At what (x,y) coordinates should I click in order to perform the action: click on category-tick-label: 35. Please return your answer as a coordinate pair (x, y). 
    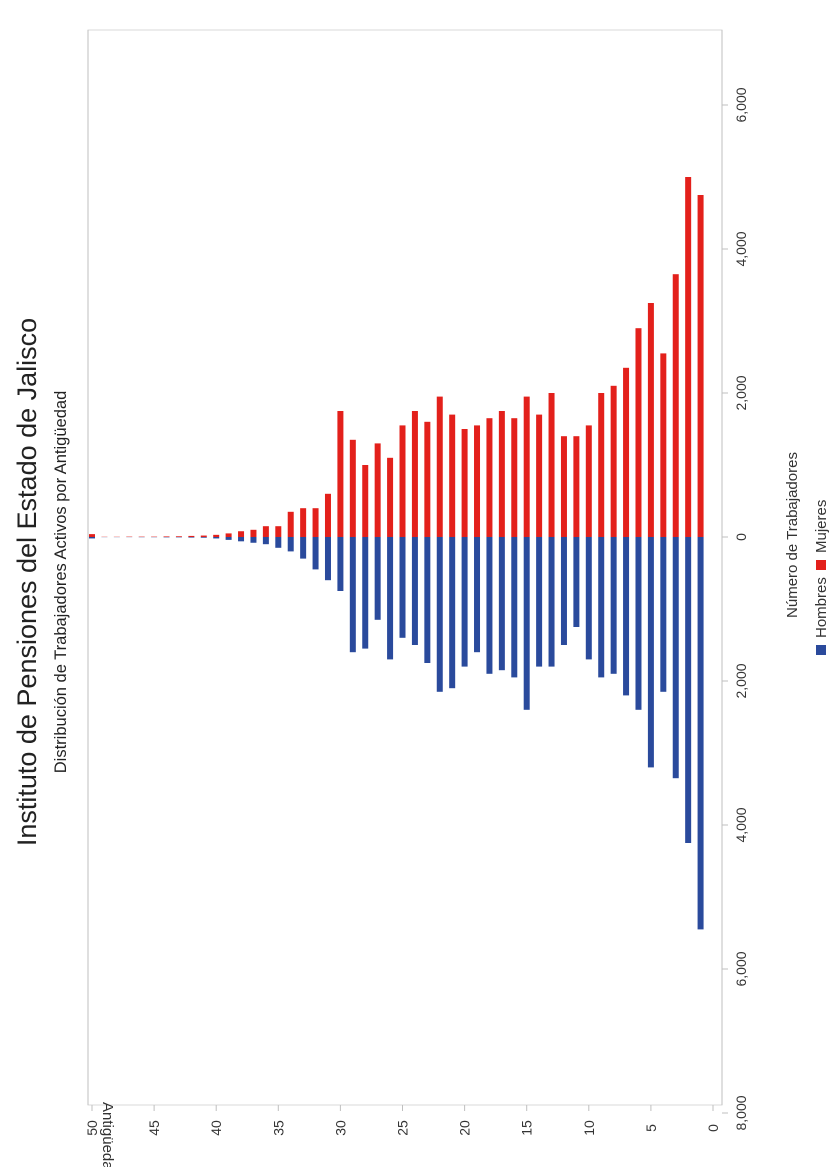
    Looking at the image, I should click on (278, 1128).